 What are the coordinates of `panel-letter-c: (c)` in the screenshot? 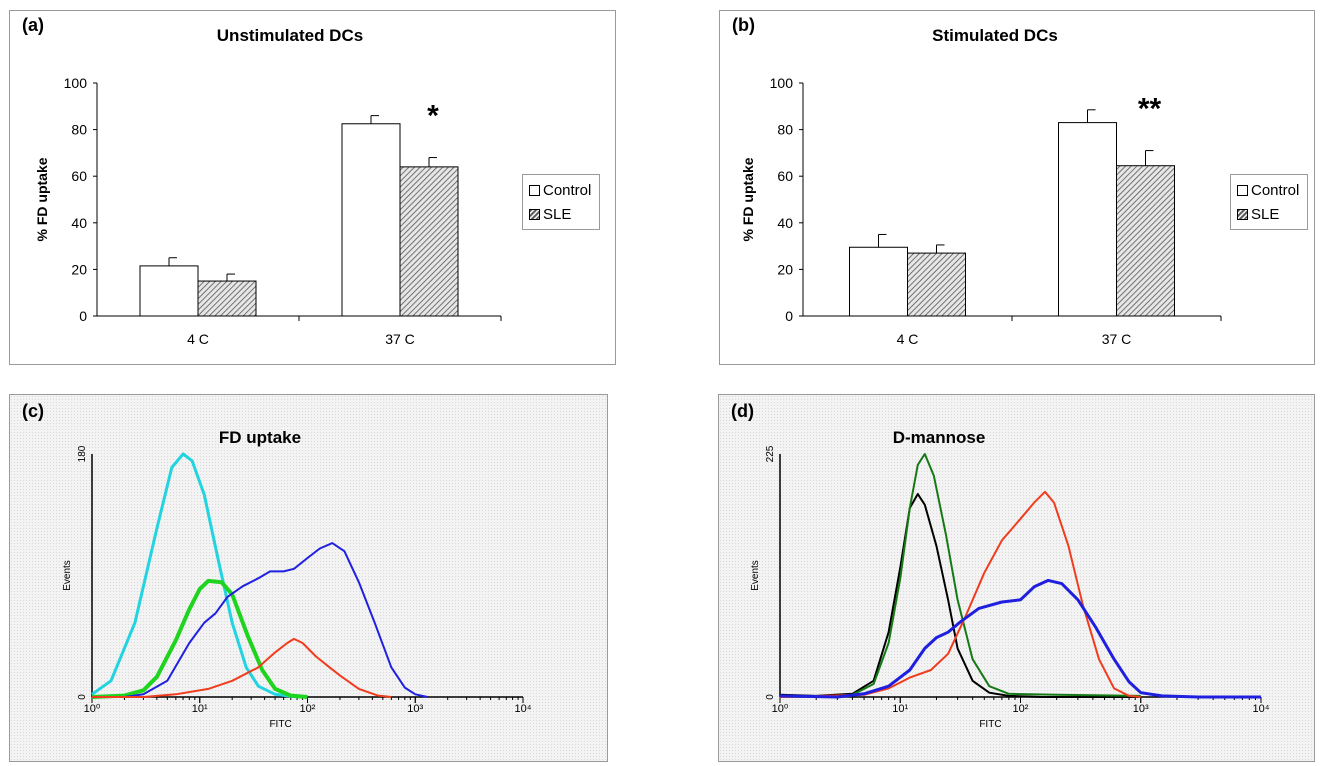 It's located at (33, 411).